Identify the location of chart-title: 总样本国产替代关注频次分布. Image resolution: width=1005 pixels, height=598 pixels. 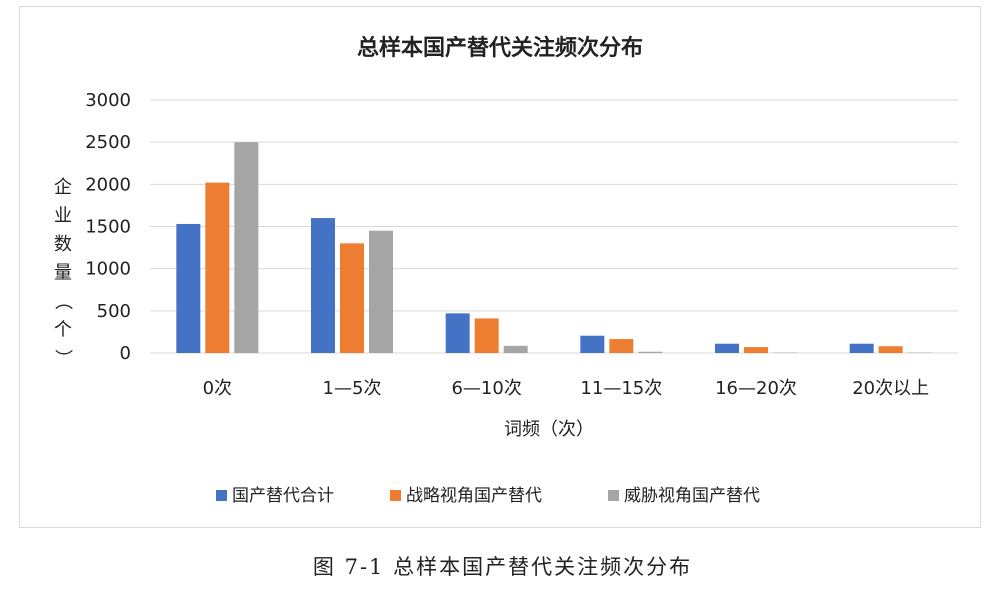
(500, 48).